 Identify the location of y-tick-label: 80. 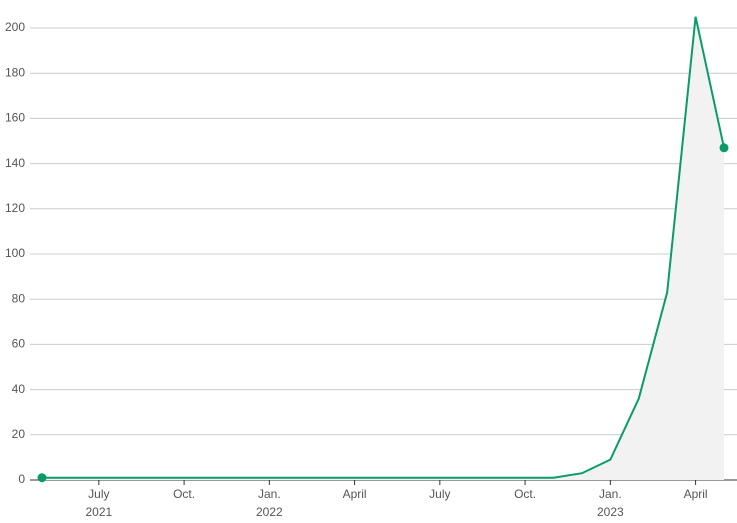
(19, 298).